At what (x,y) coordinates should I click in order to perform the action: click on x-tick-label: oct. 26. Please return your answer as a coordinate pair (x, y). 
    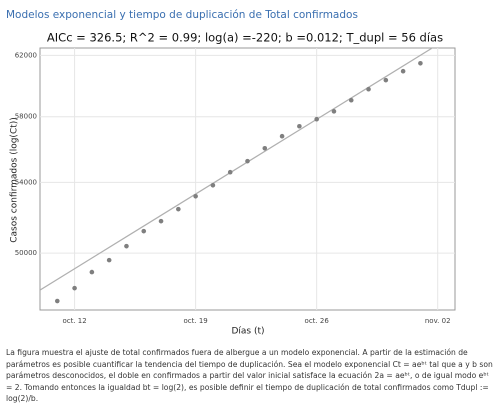
    Looking at the image, I should click on (317, 321).